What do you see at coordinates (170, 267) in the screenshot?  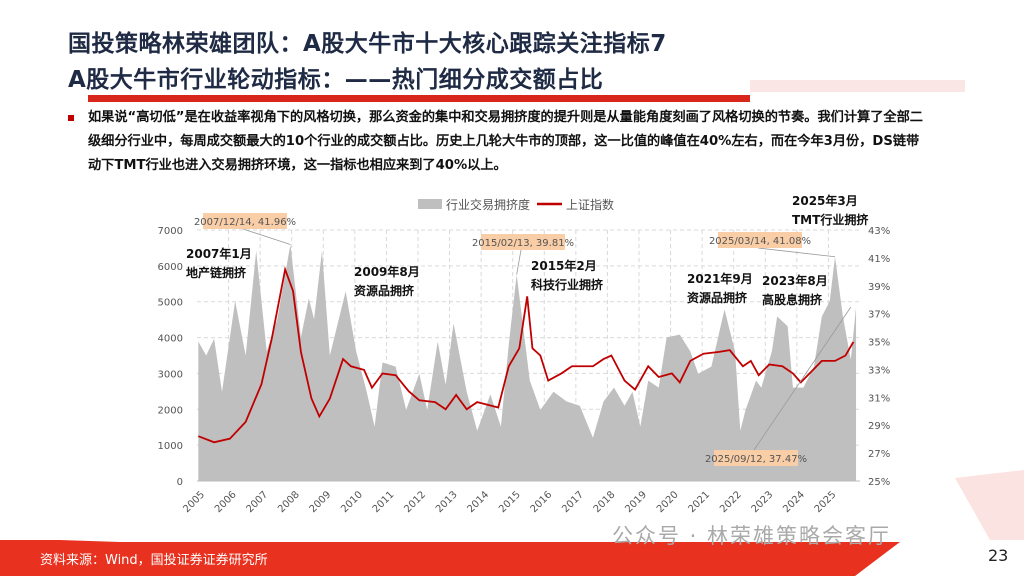 I see `y-left-tick-label: 6000` at bounding box center [170, 267].